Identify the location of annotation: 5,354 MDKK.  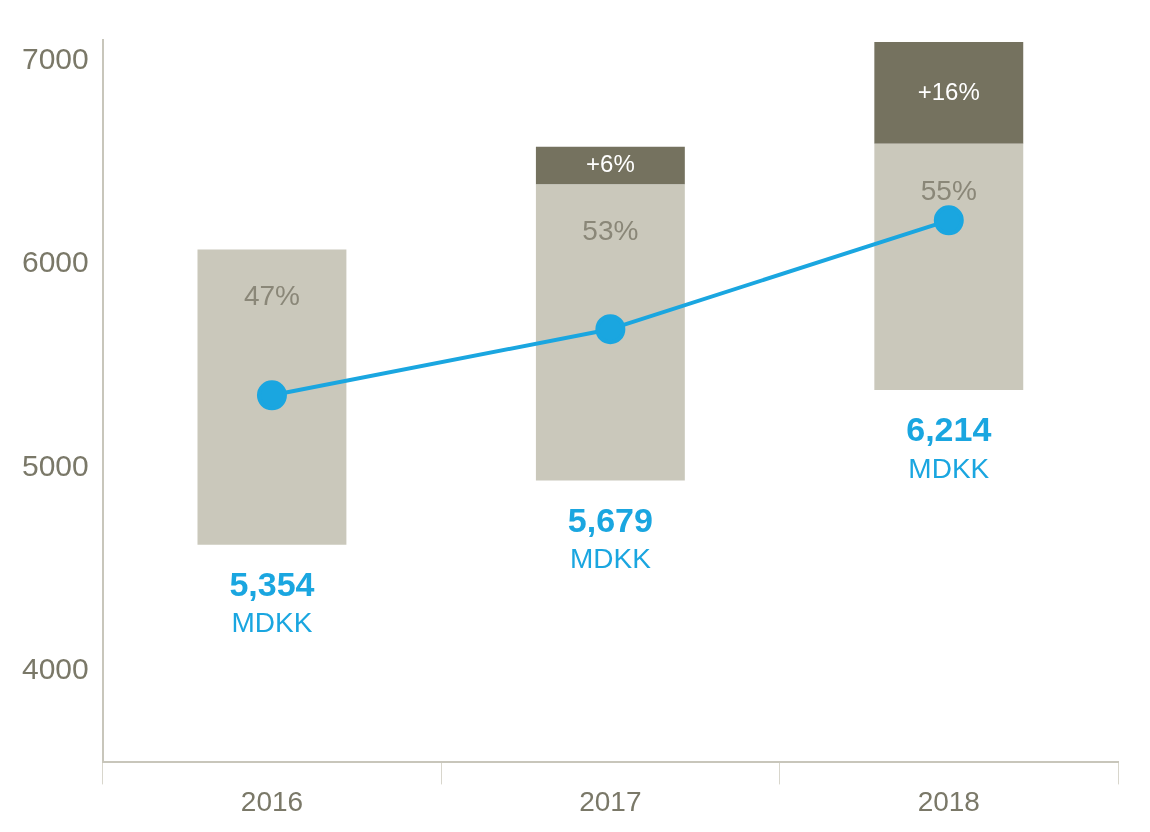
(272, 602).